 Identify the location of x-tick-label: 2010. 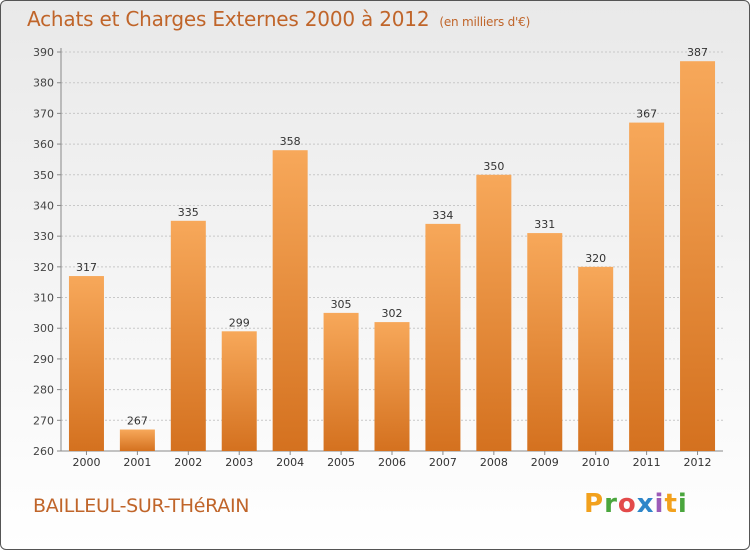
(596, 462).